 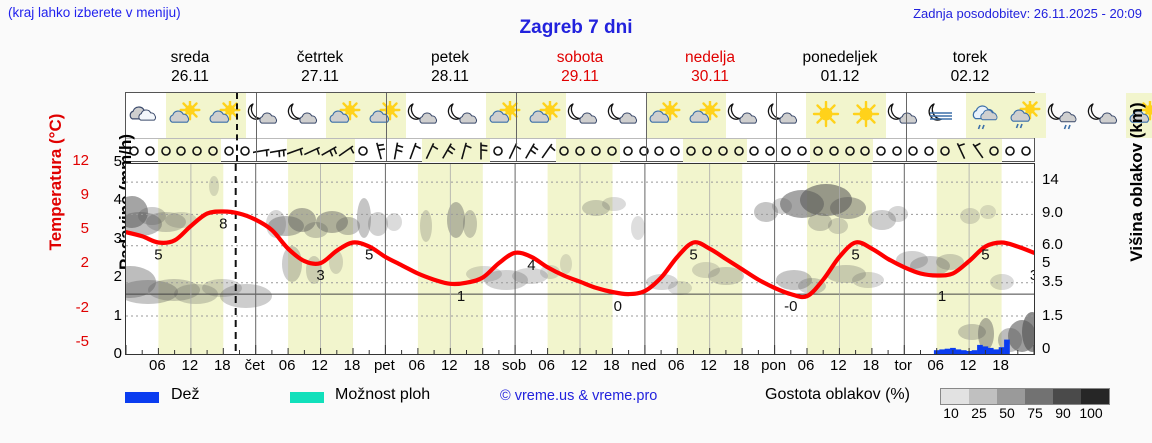 What do you see at coordinates (942, 296) in the screenshot?
I see `svg-text: 1` at bounding box center [942, 296].